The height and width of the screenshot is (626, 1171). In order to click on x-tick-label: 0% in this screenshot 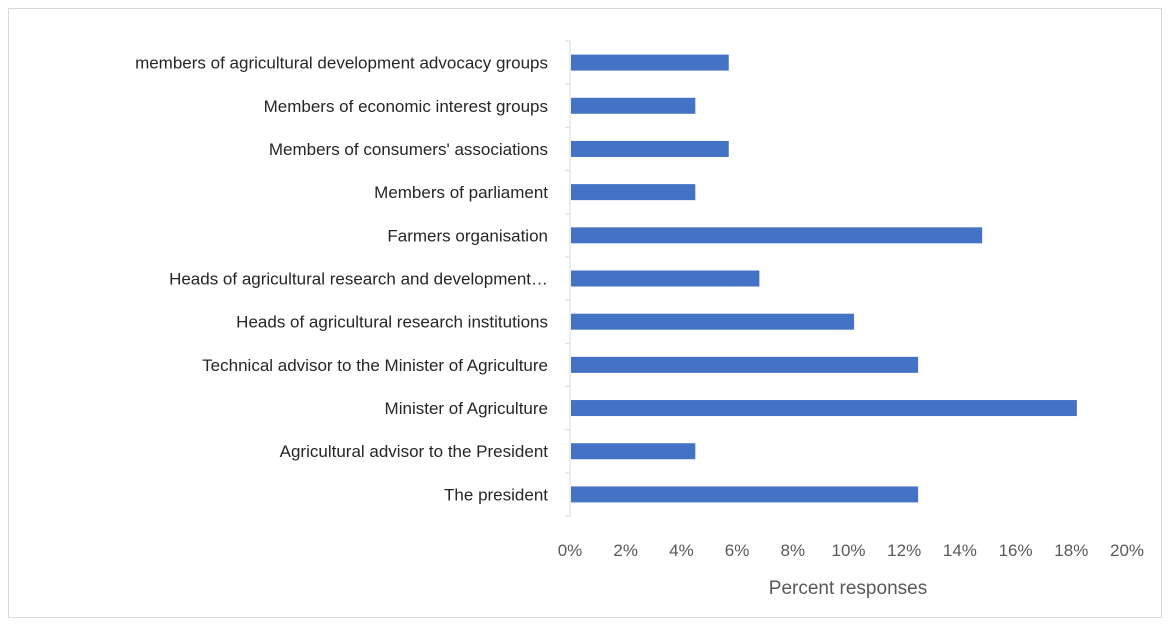, I will do `click(570, 550)`.